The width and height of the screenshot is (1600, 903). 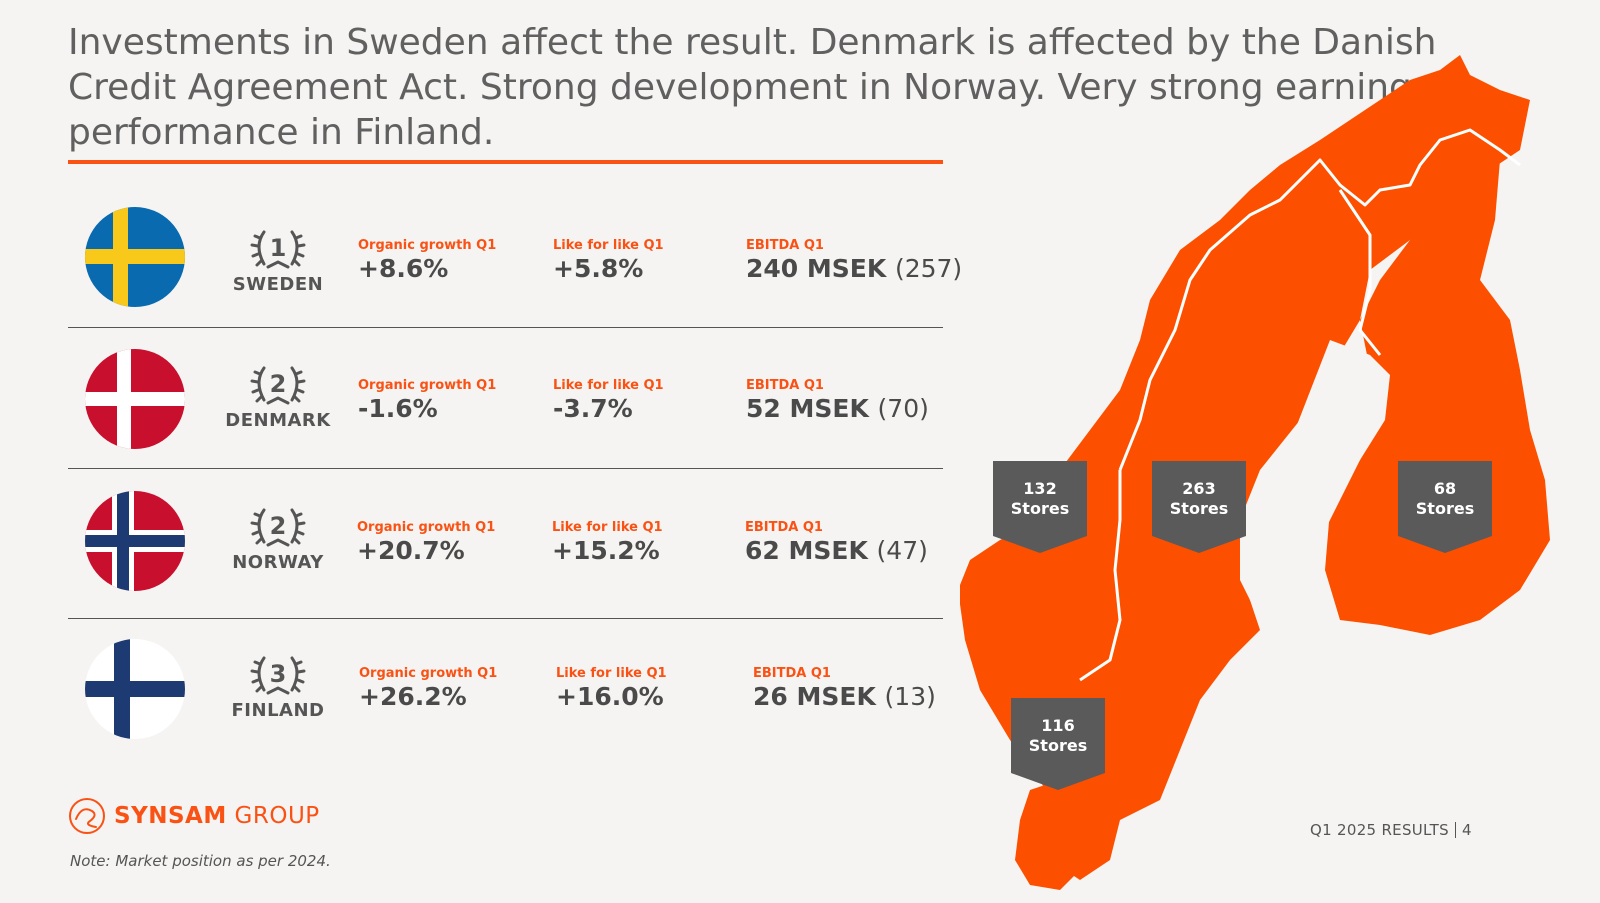 What do you see at coordinates (1040, 488) in the screenshot?
I see `store-count: 132` at bounding box center [1040, 488].